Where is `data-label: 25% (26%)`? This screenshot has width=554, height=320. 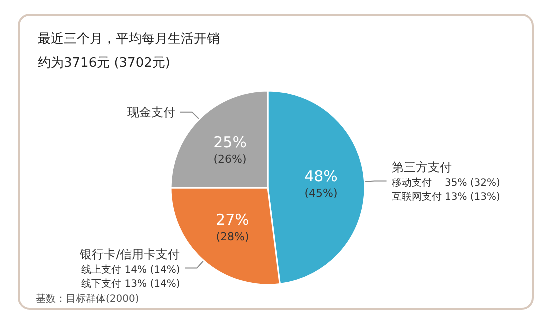 data-label: 25% (26%) is located at coordinates (230, 149).